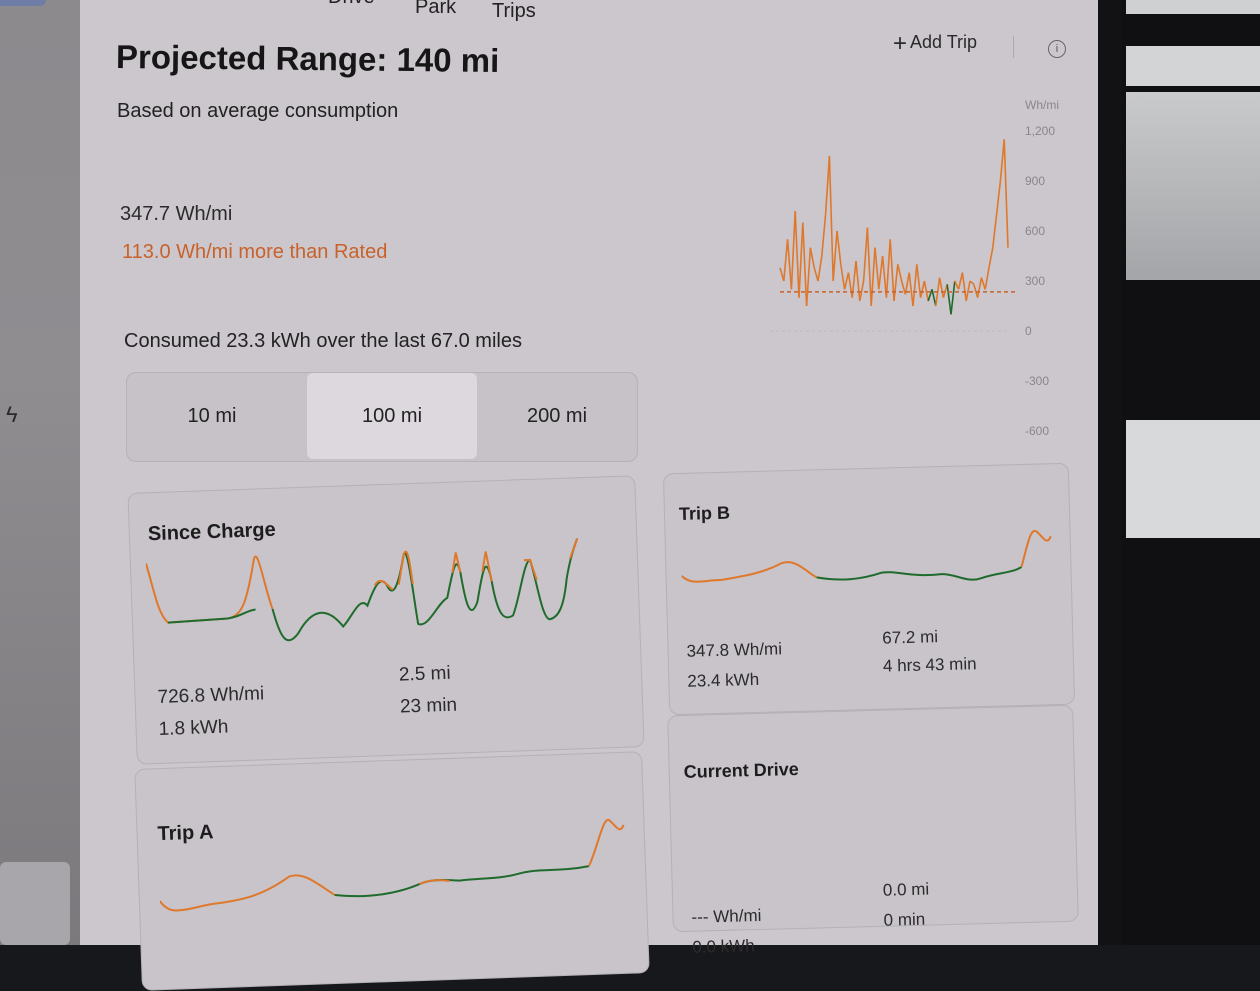  Describe the element at coordinates (258, 111) in the screenshot. I see `page-subtitle: Based on average consumption` at that location.